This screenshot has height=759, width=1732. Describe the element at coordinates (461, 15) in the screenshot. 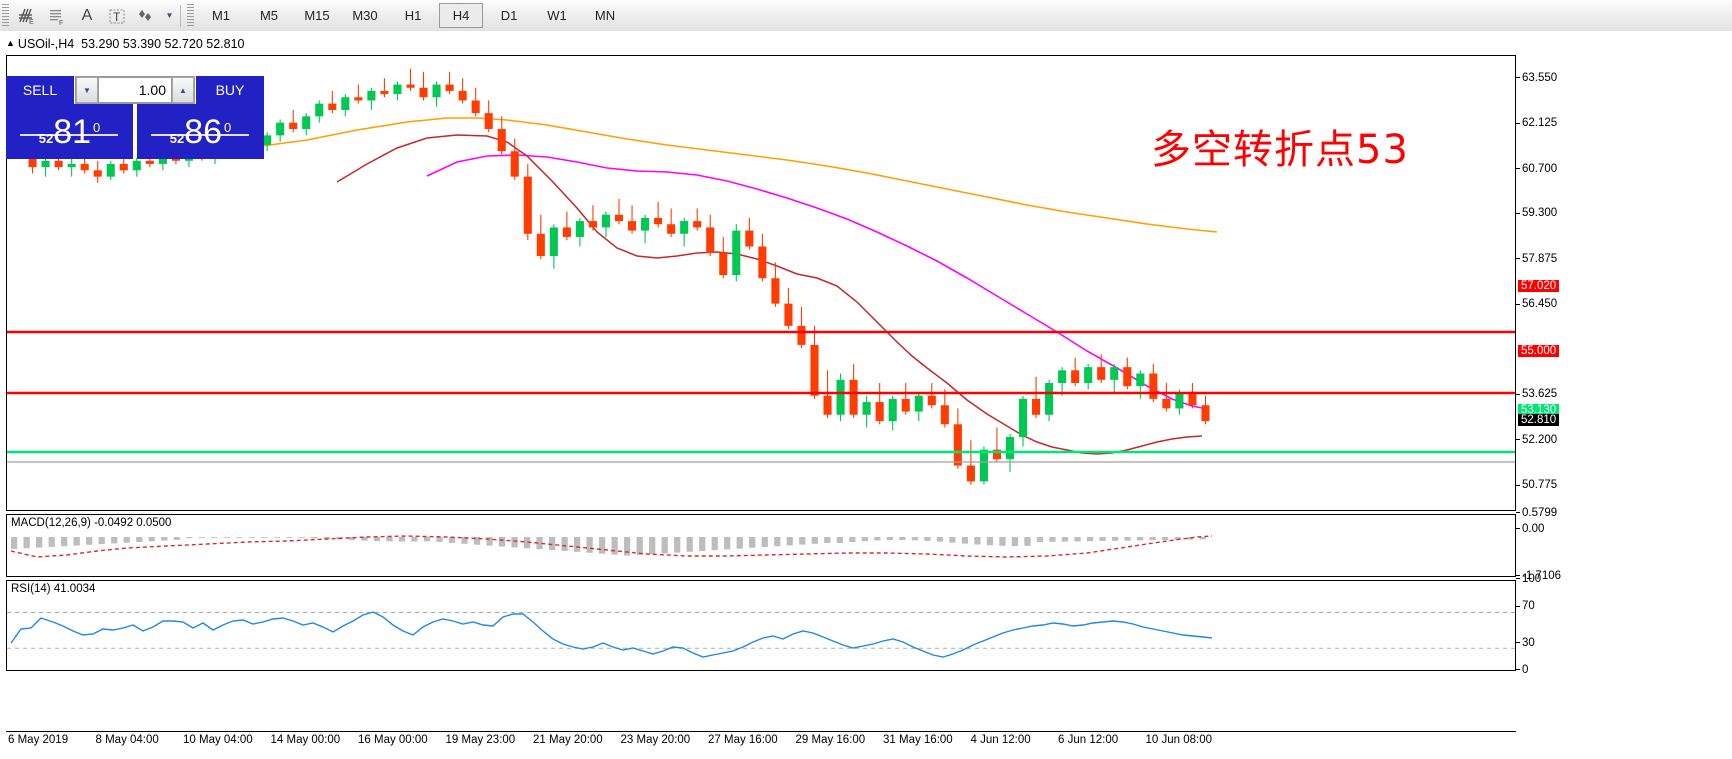

I see `timeframe-h4: H4` at that location.